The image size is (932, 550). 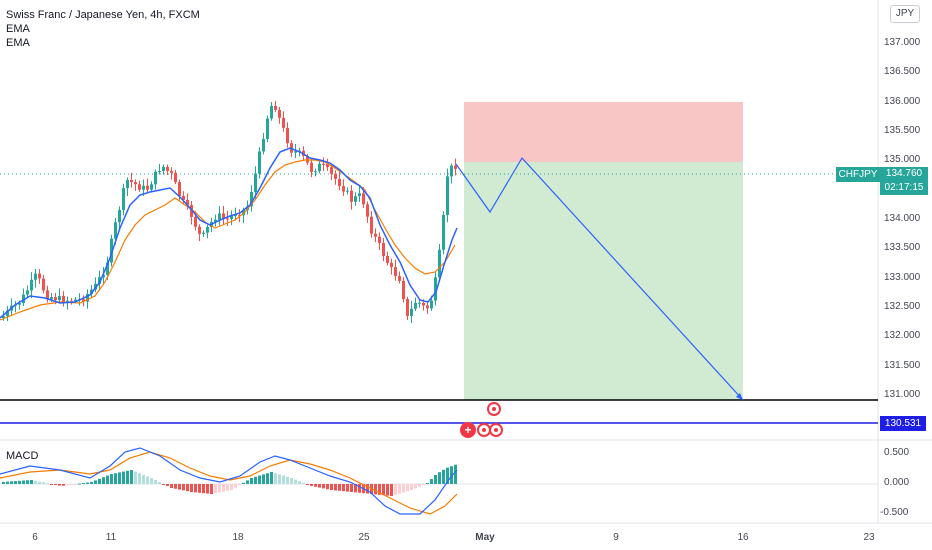 I want to click on macd-axis-label: -0.500, so click(x=894, y=512).